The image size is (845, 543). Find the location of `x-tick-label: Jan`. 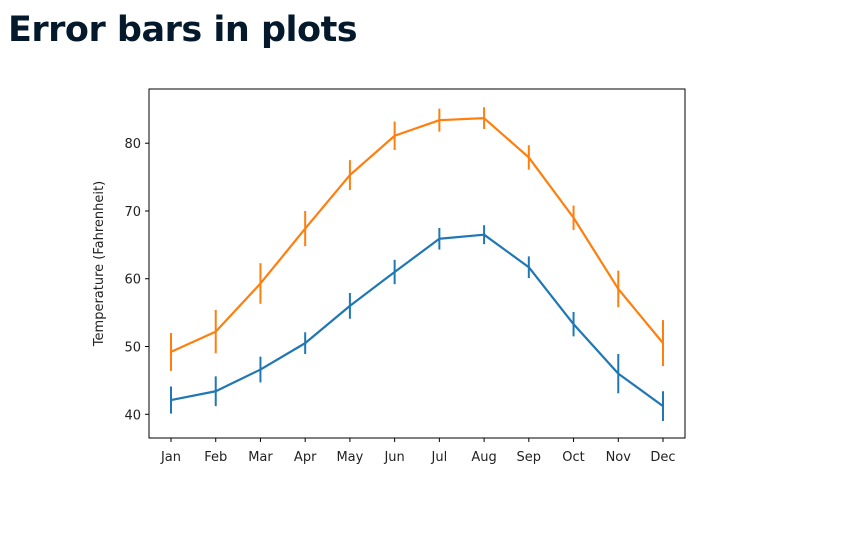

x-tick-label: Jan is located at coordinates (170, 457).